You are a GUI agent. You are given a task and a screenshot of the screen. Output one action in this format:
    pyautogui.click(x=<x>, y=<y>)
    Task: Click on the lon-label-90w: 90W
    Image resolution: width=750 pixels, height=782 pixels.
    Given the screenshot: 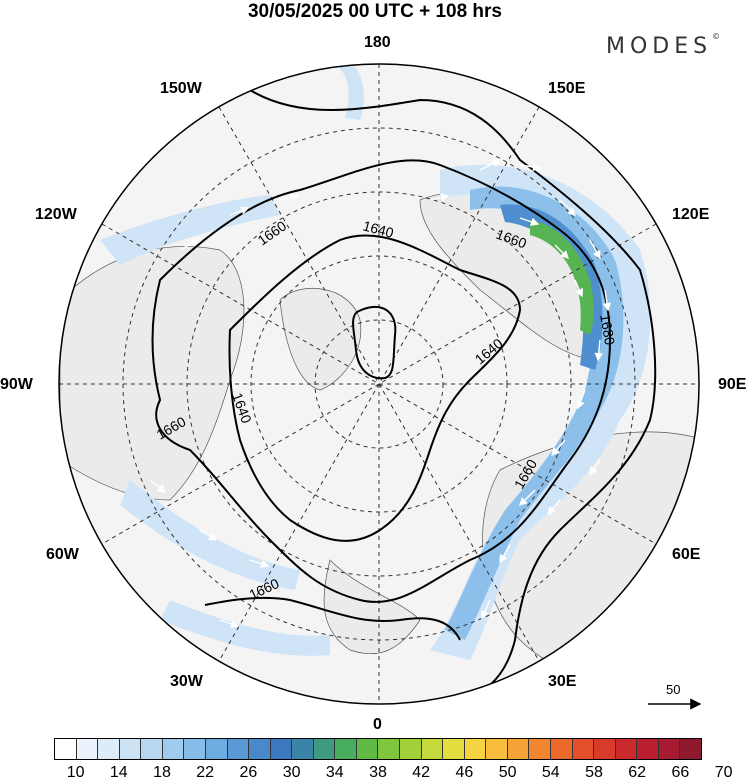 What is the action you would take?
    pyautogui.click(x=16, y=384)
    